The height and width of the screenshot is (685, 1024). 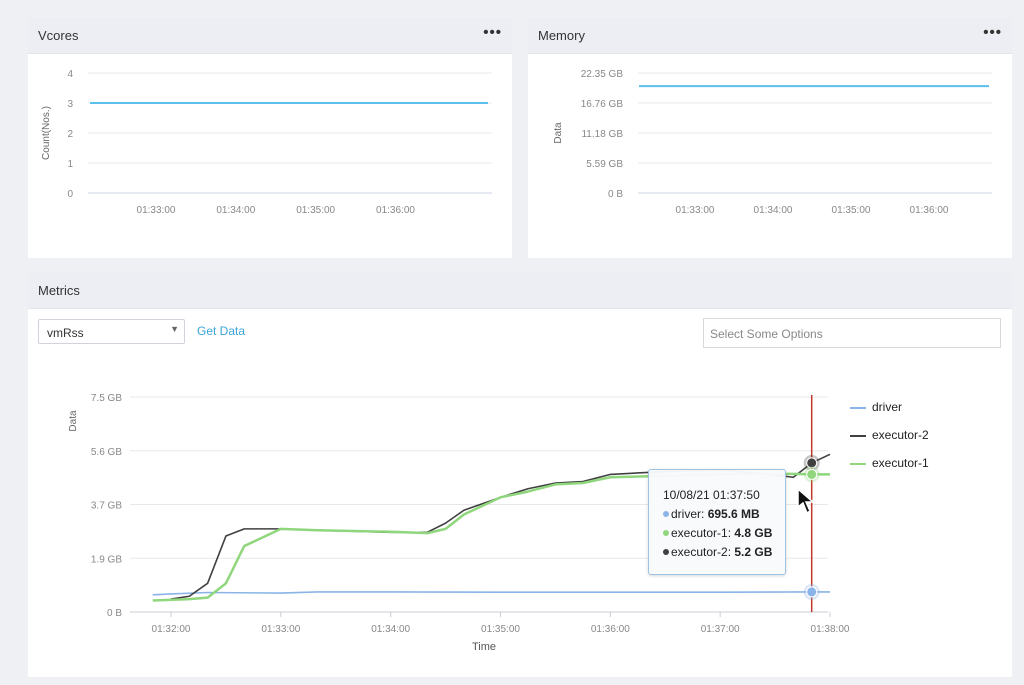 I want to click on tooltip-row-executor-1: executor-1: 4.8 GB, so click(x=717, y=533).